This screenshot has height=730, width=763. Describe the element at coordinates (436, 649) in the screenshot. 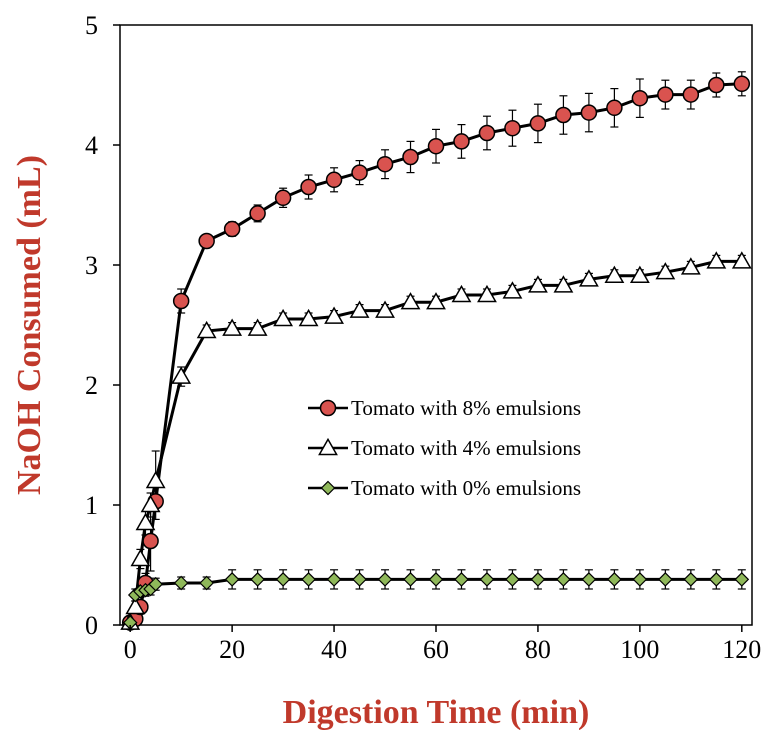

I see `x-tick-label: 60` at that location.